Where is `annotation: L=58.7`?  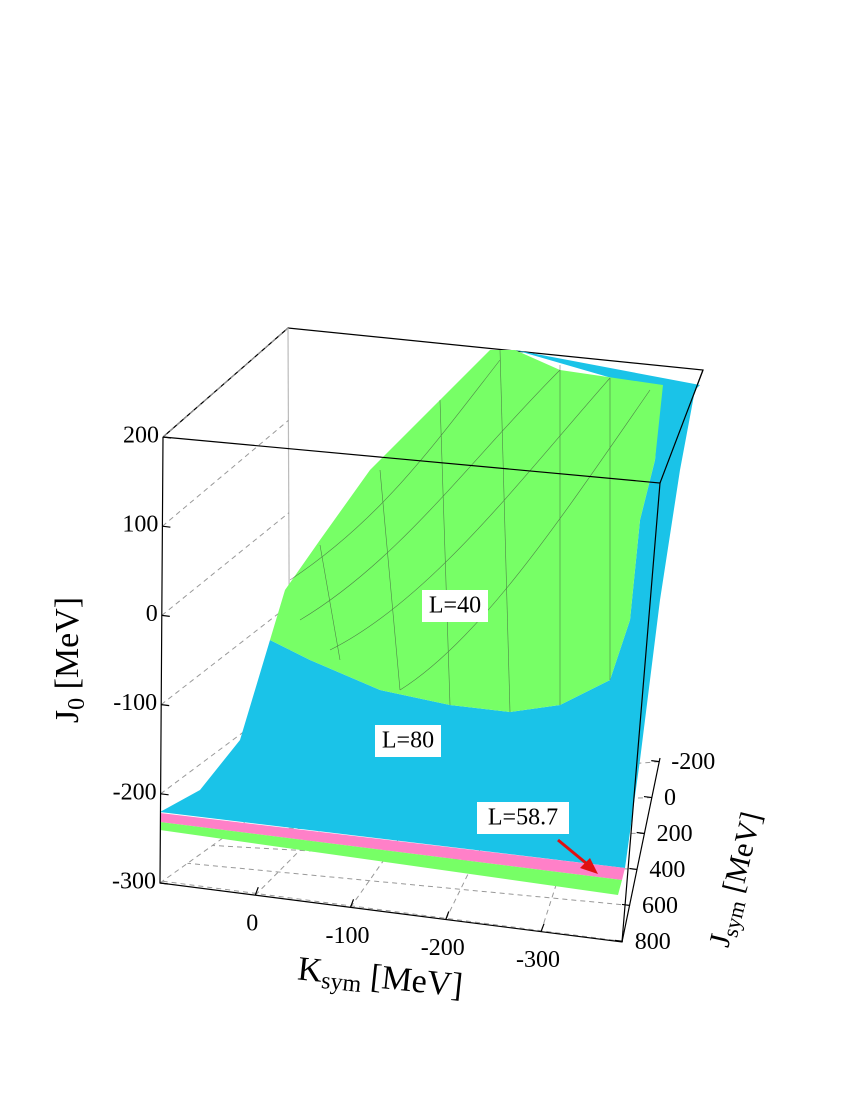
annotation: L=58.7 is located at coordinates (523, 818).